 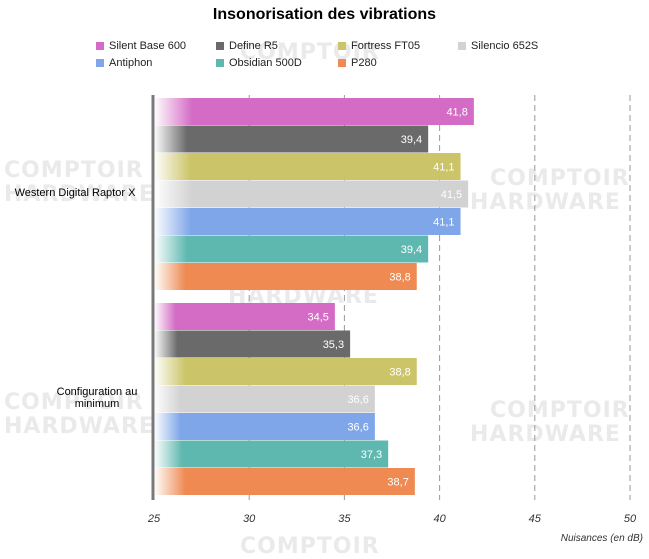 I want to click on legend-item-0: Silent Base 600, so click(x=141, y=46).